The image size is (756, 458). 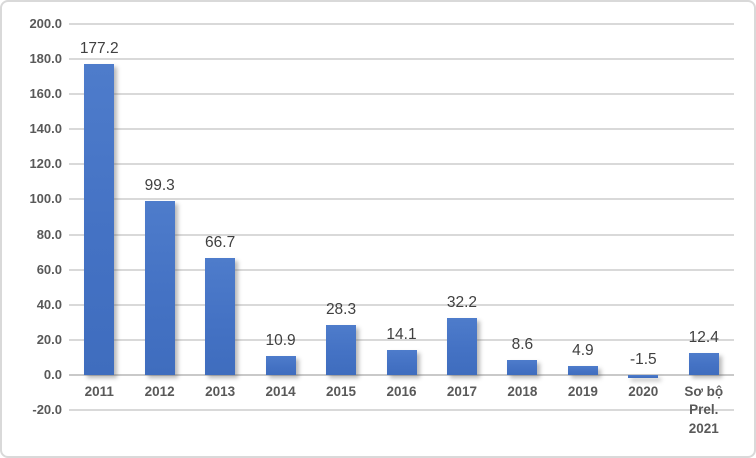 I want to click on x-axis-category-label: 2017, so click(x=461, y=391).